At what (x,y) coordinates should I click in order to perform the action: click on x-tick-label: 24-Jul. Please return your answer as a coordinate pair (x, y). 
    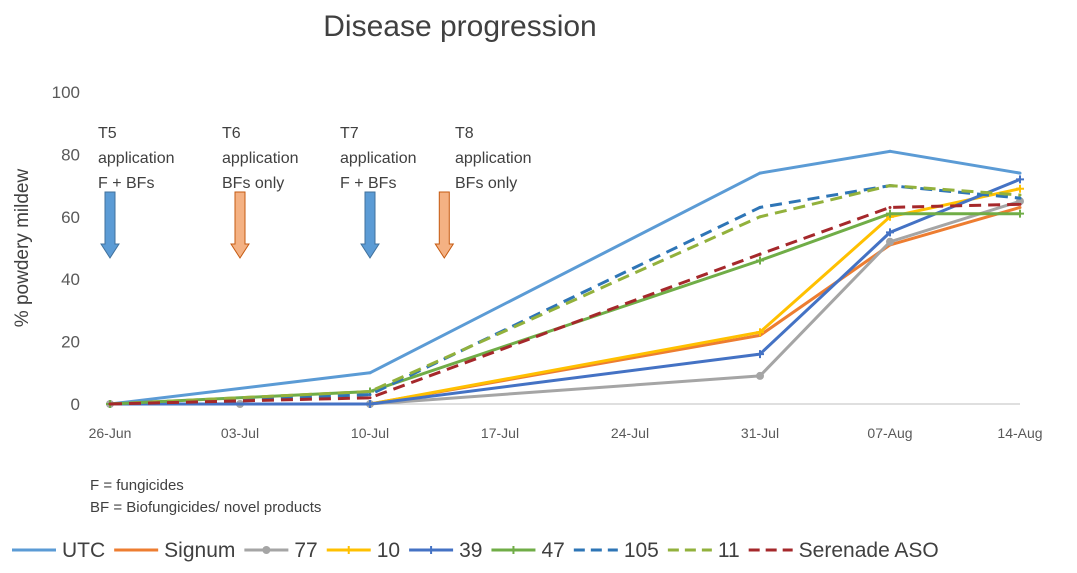
    Looking at the image, I should click on (630, 433).